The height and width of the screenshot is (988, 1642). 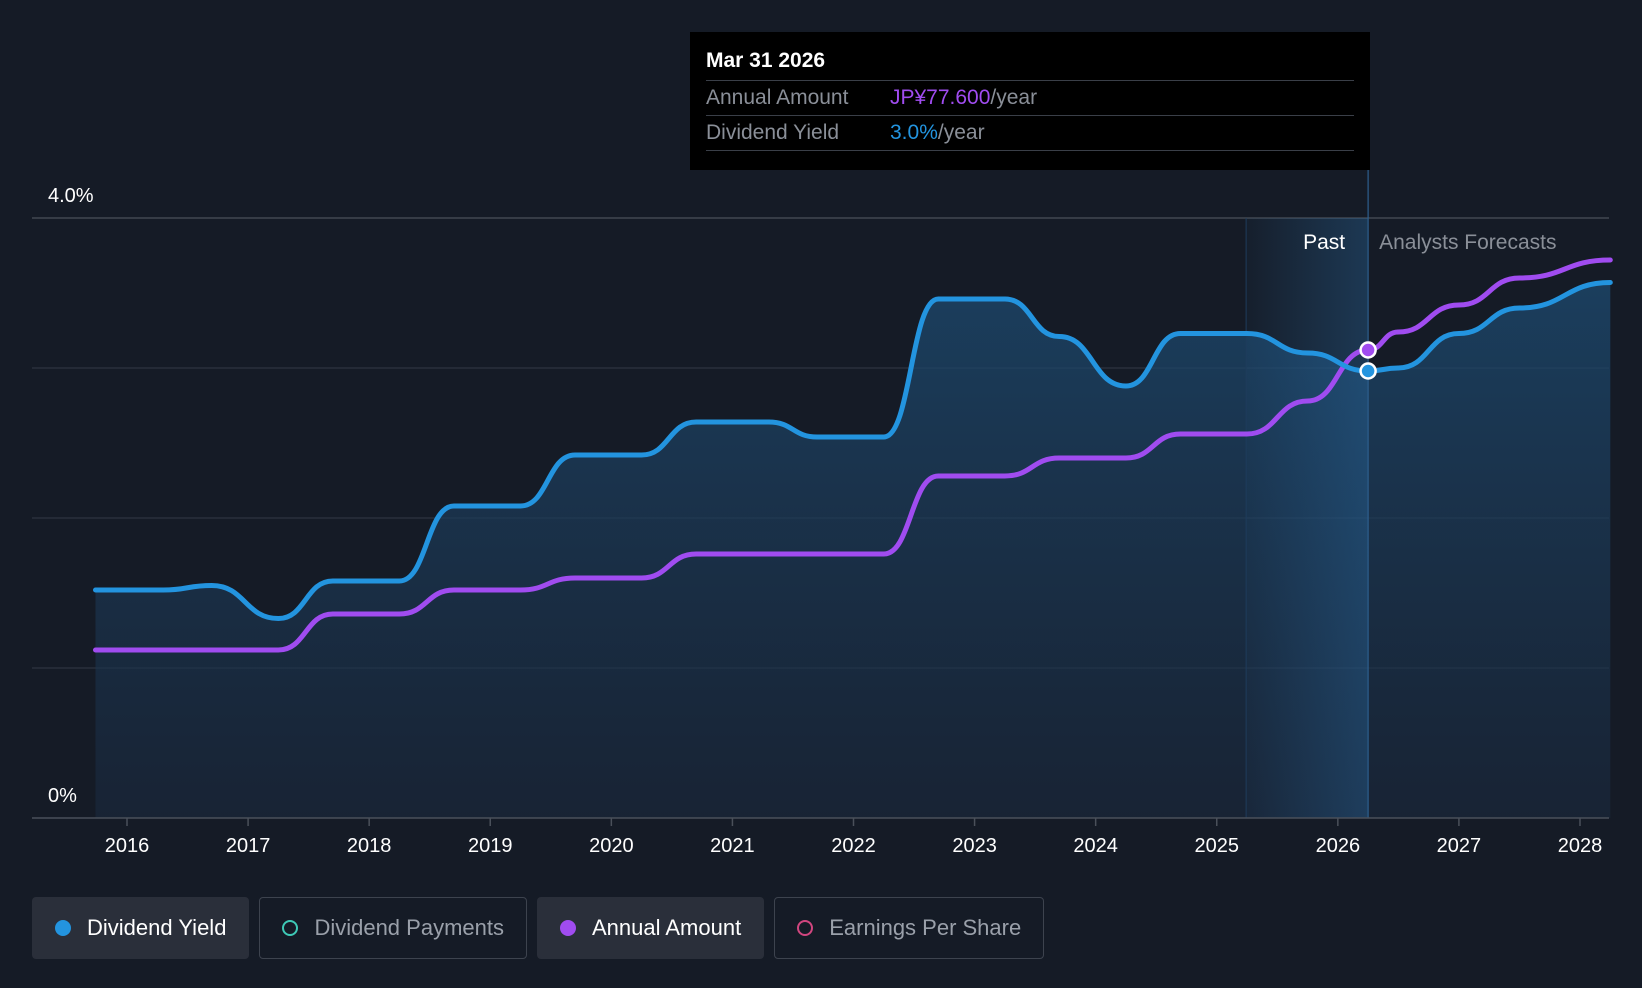 What do you see at coordinates (1338, 846) in the screenshot?
I see `x-tick-label: 2026` at bounding box center [1338, 846].